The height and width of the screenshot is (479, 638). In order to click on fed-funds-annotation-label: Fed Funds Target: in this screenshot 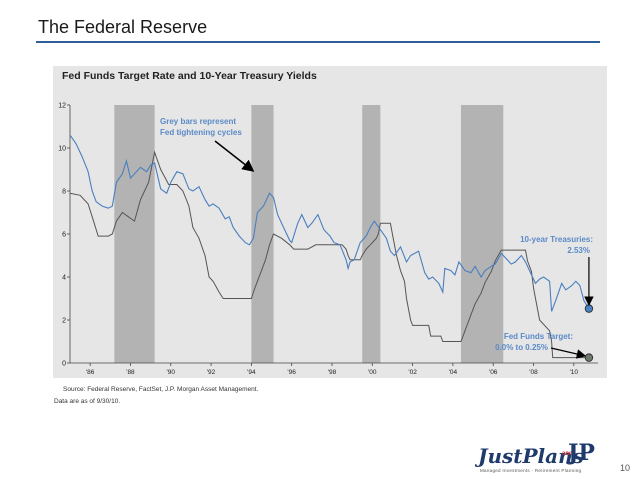, I will do `click(538, 336)`.